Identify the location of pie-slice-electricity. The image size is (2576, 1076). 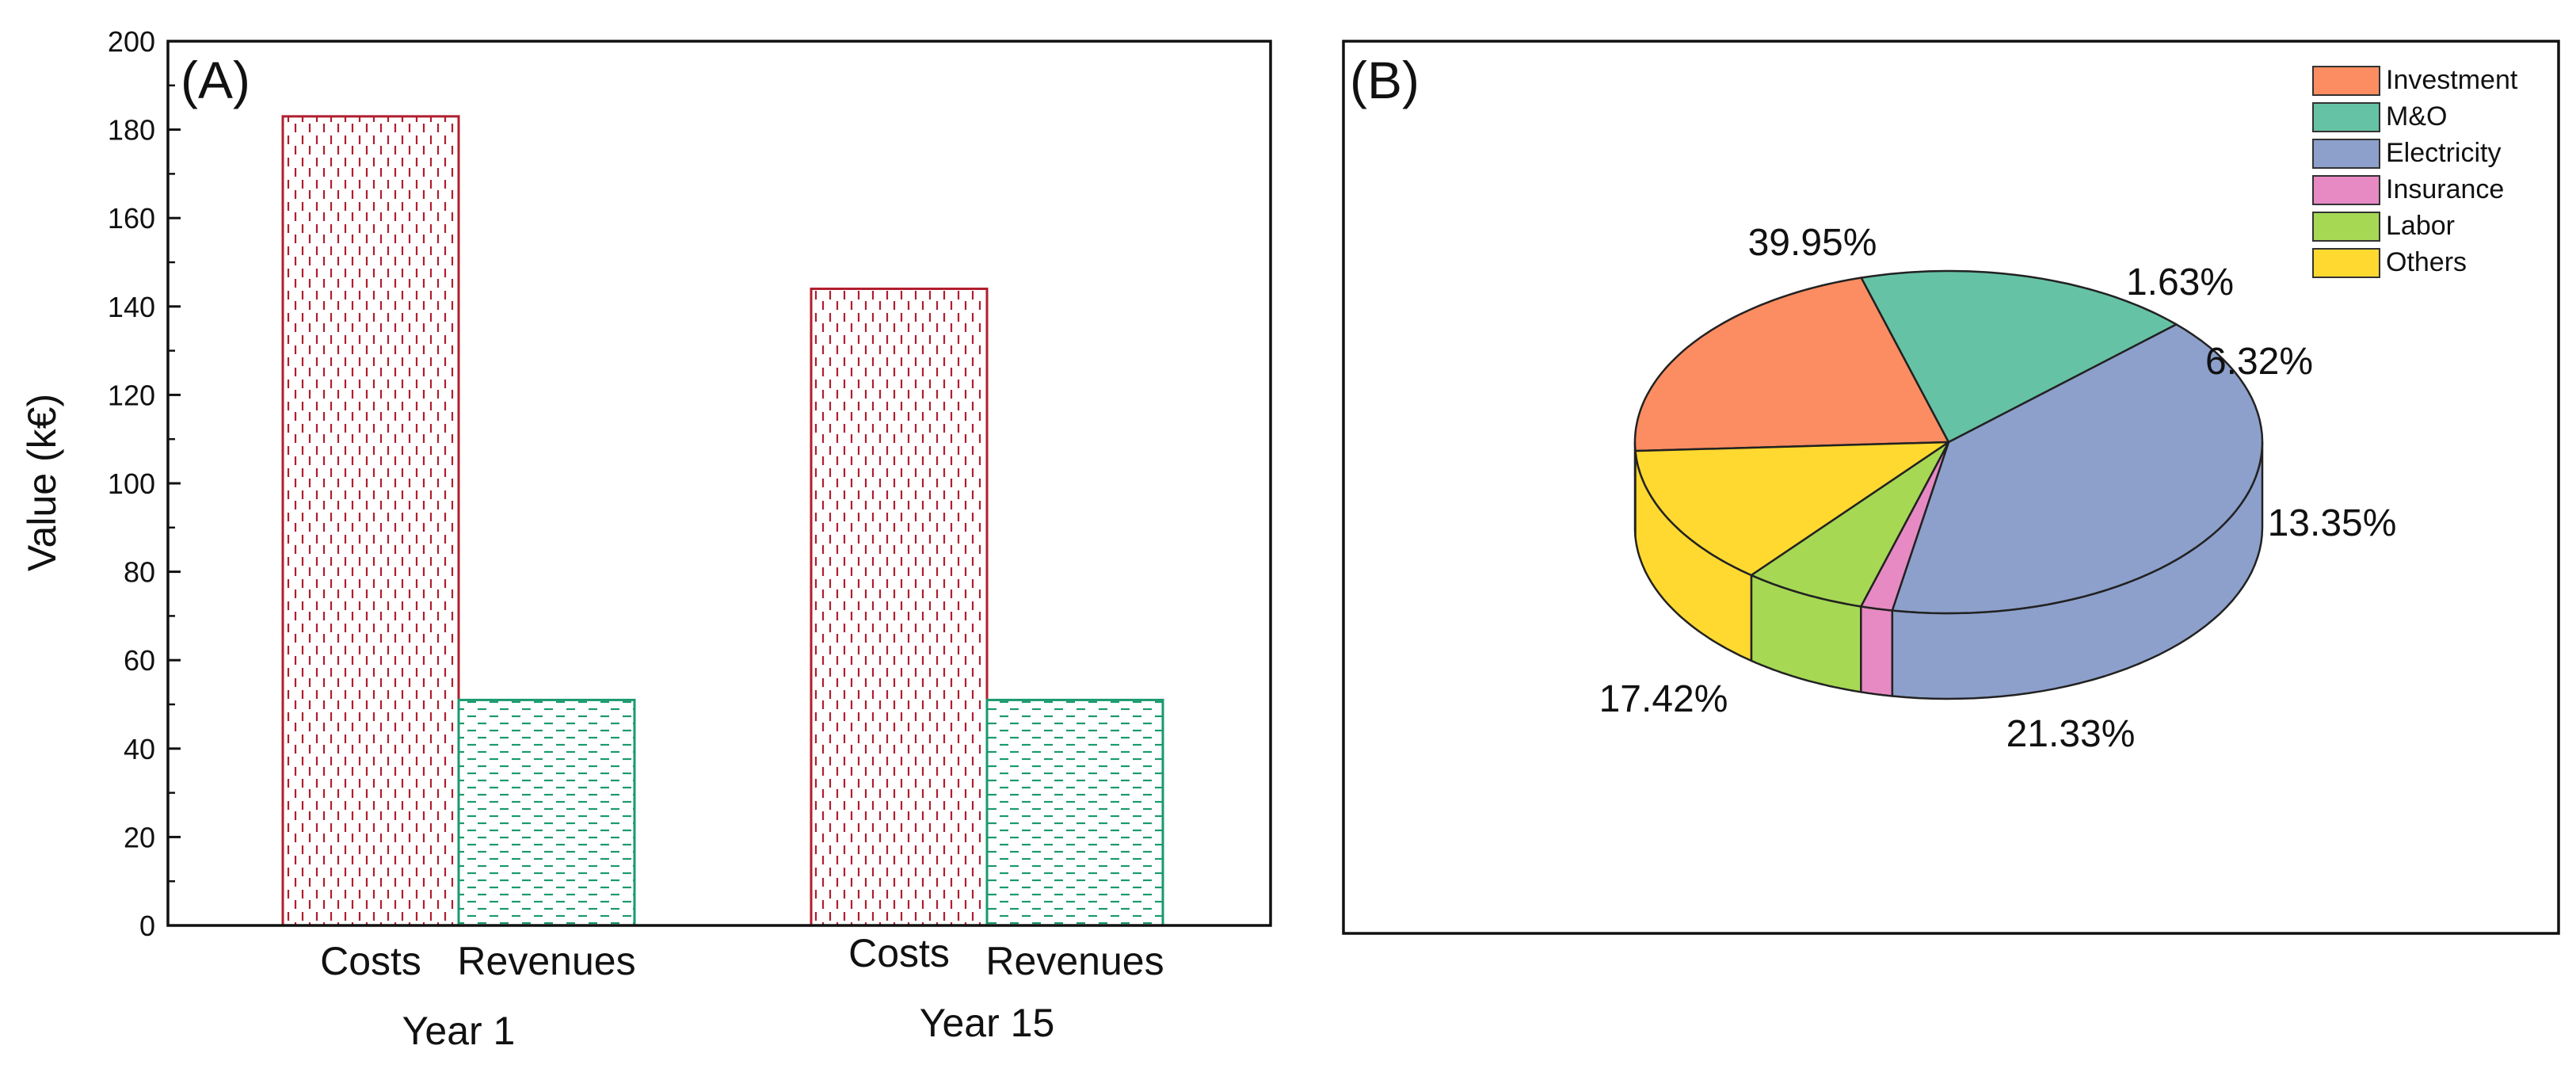
(2077, 469).